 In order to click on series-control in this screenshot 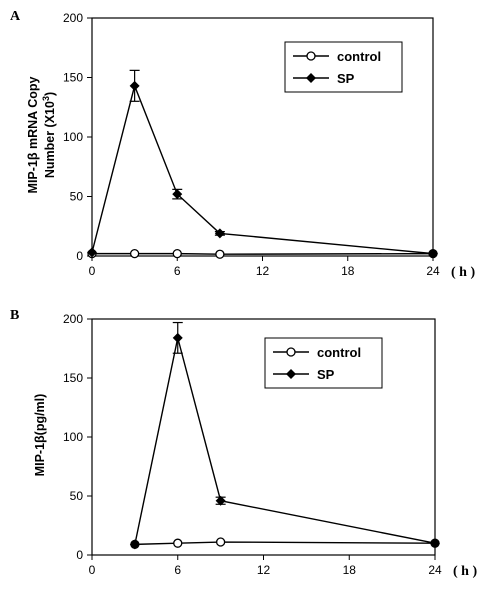, I will do `click(285, 543)`.